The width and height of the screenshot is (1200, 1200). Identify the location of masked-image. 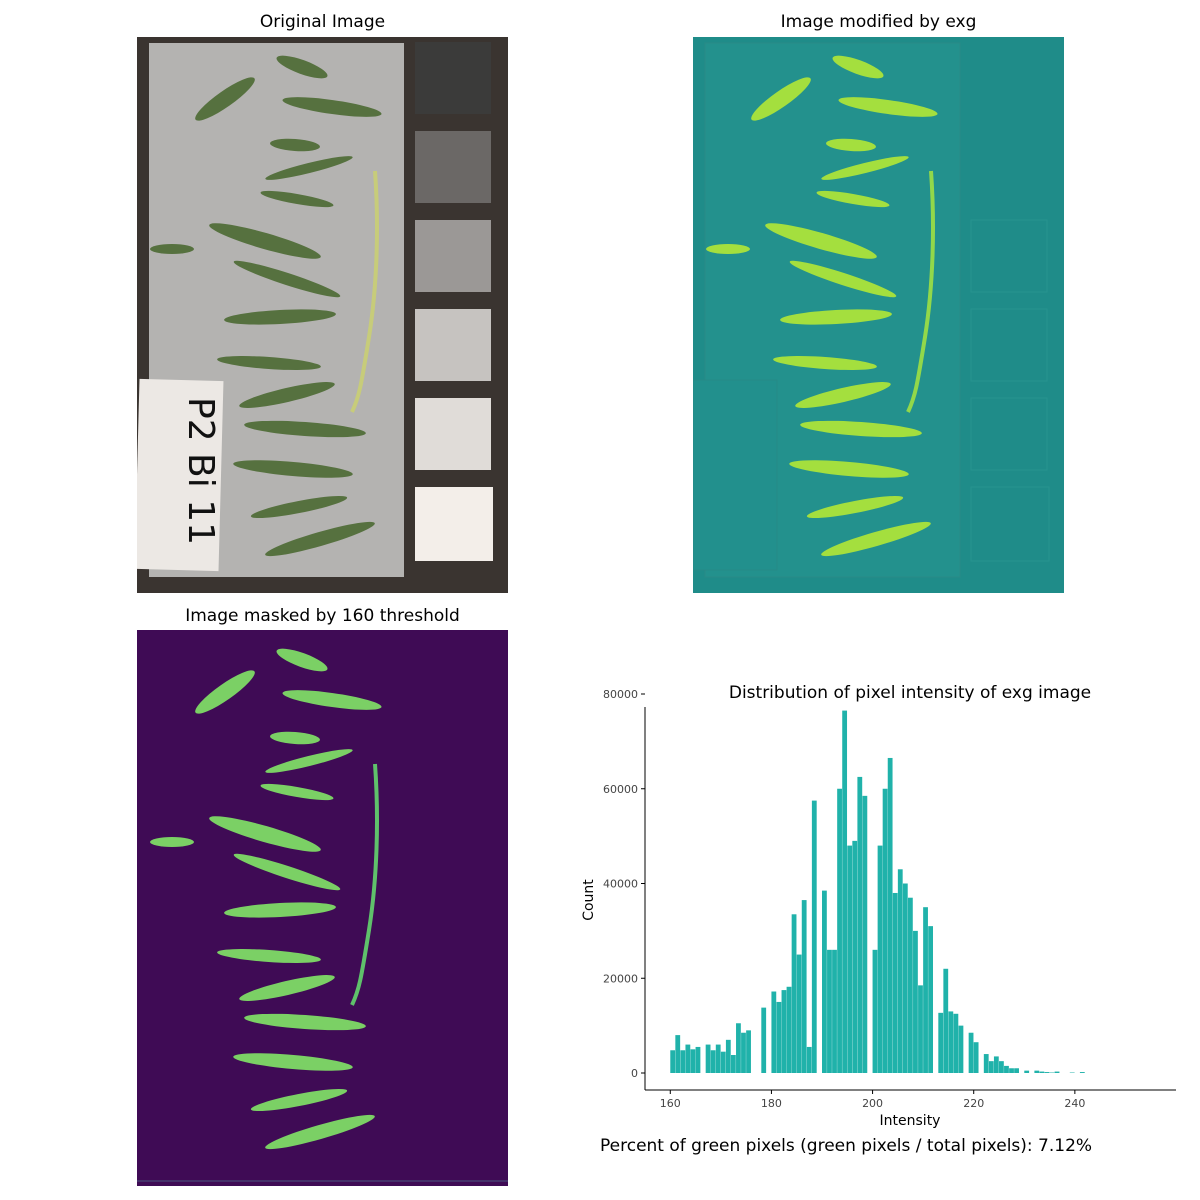
(322, 908).